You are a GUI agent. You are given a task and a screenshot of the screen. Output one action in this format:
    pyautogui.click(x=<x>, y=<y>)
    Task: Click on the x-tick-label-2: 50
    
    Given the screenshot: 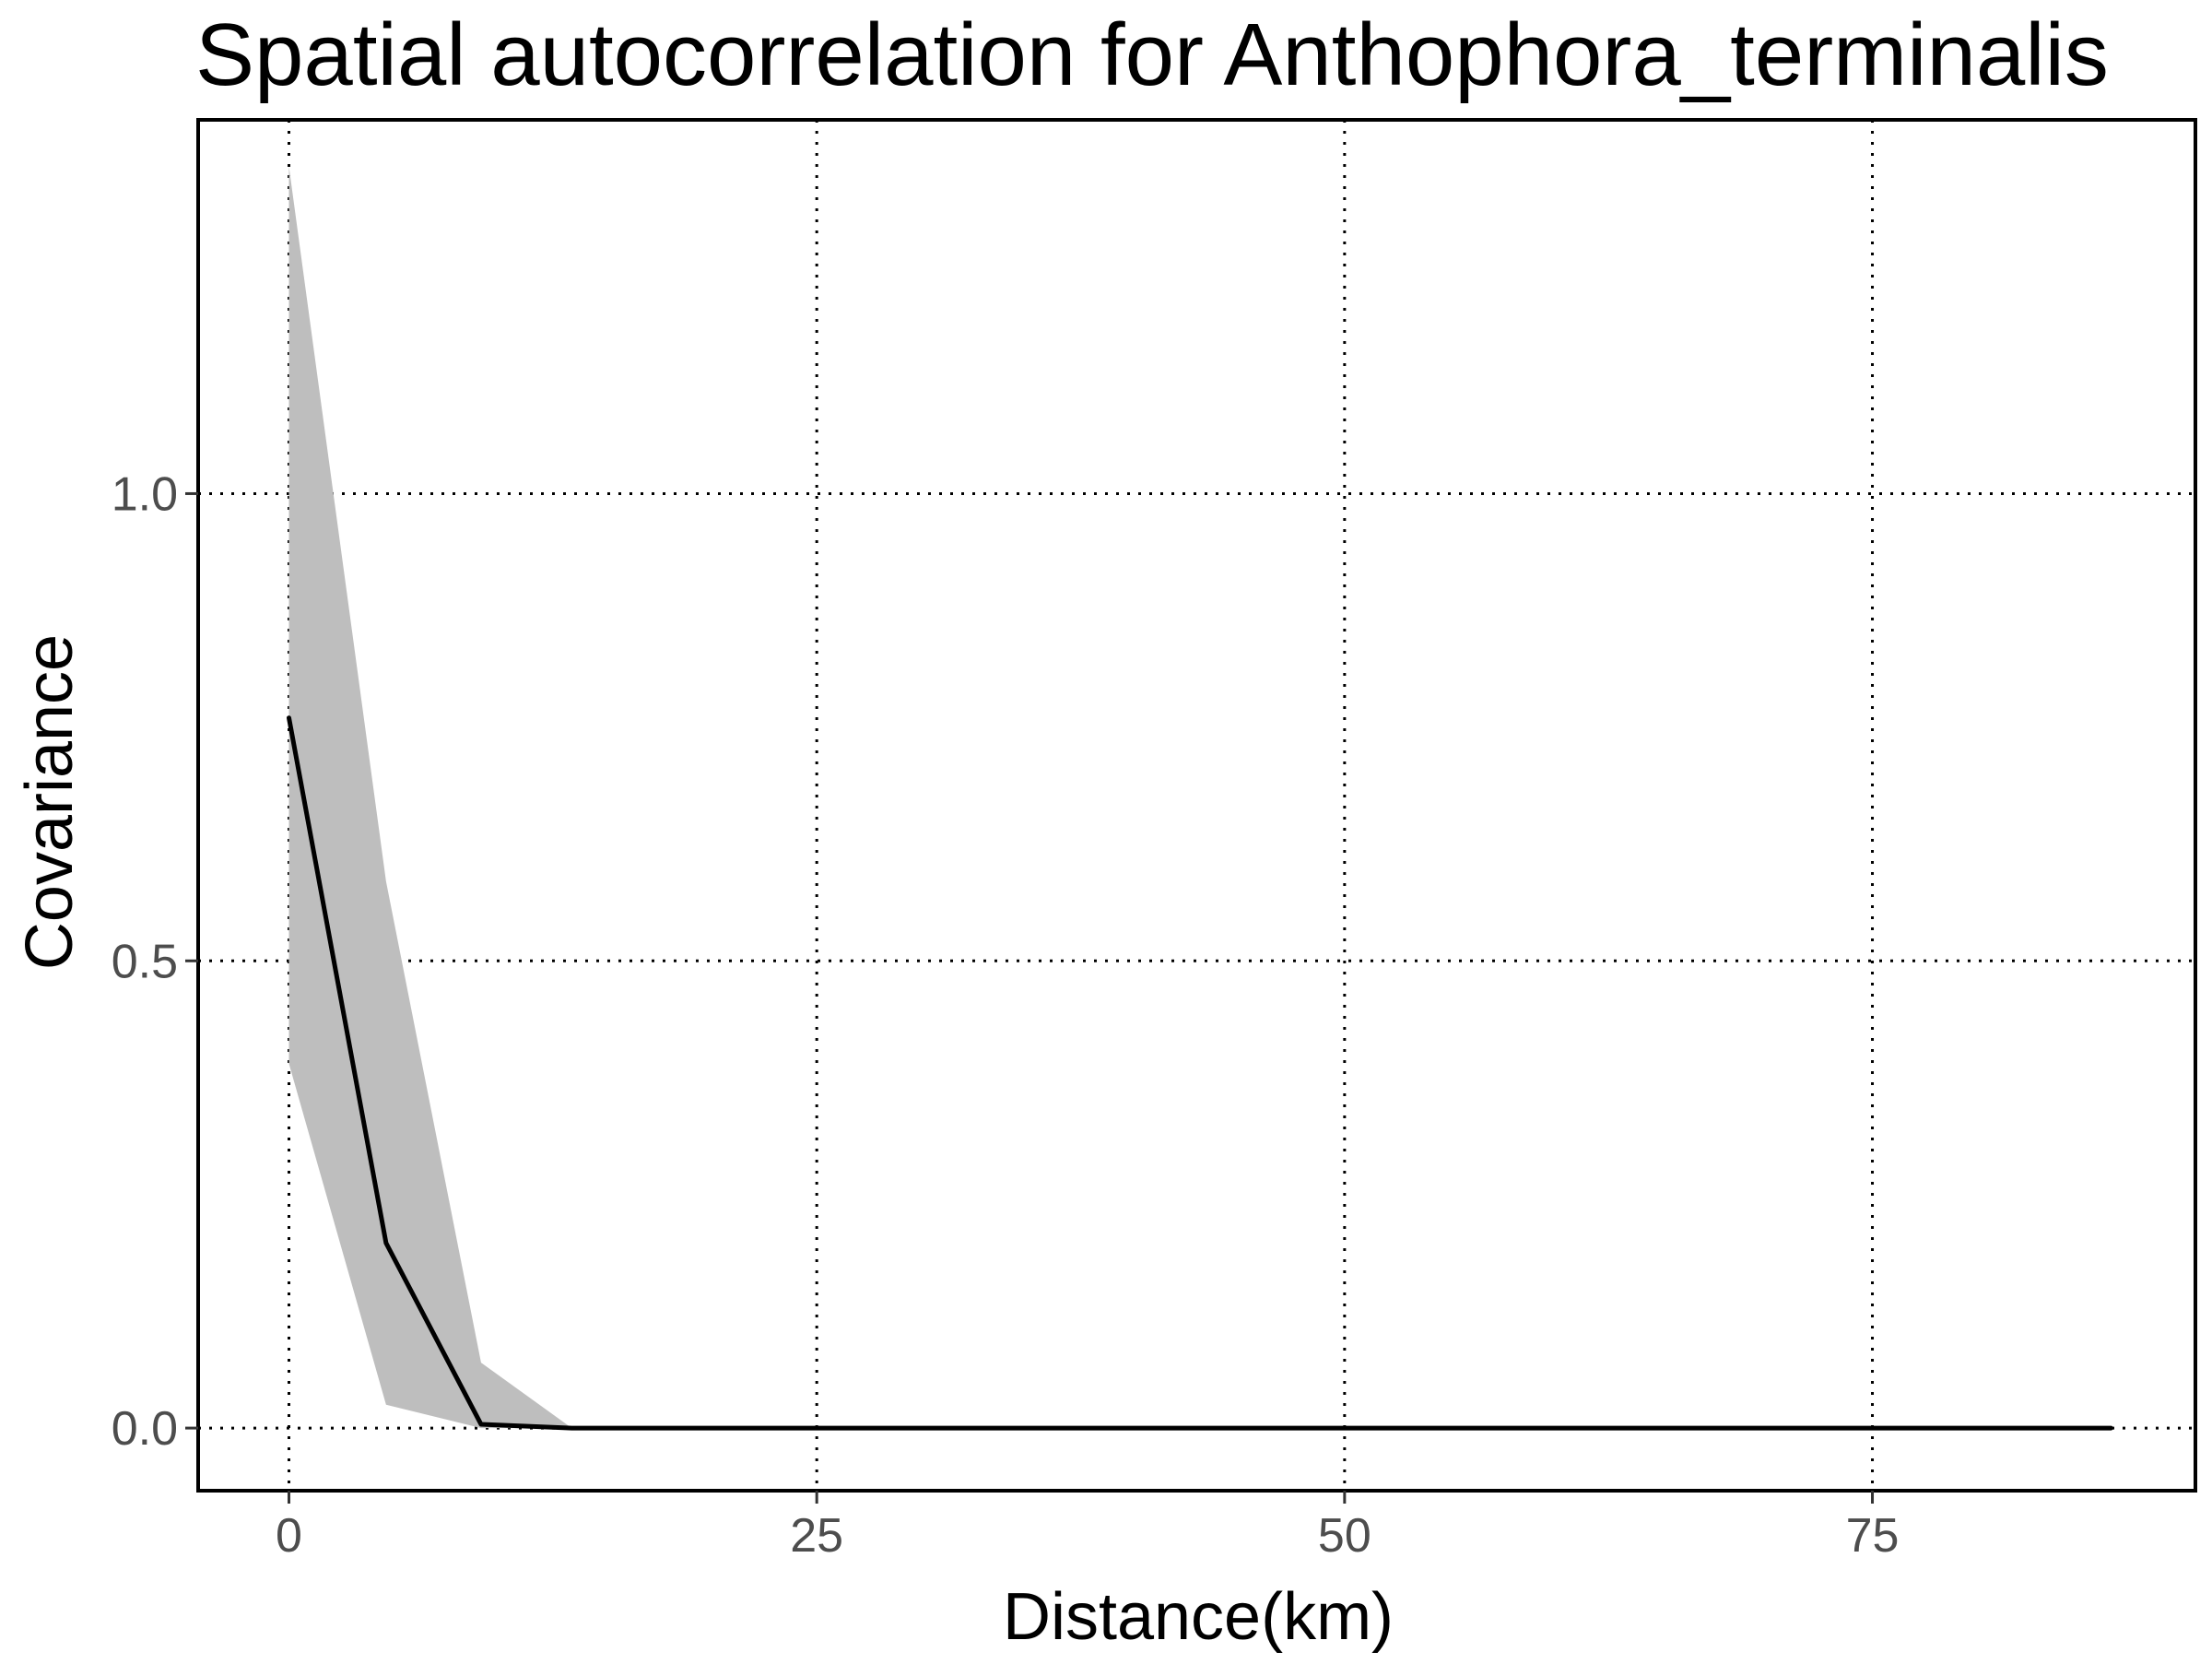 What is the action you would take?
    pyautogui.click(x=1344, y=1536)
    